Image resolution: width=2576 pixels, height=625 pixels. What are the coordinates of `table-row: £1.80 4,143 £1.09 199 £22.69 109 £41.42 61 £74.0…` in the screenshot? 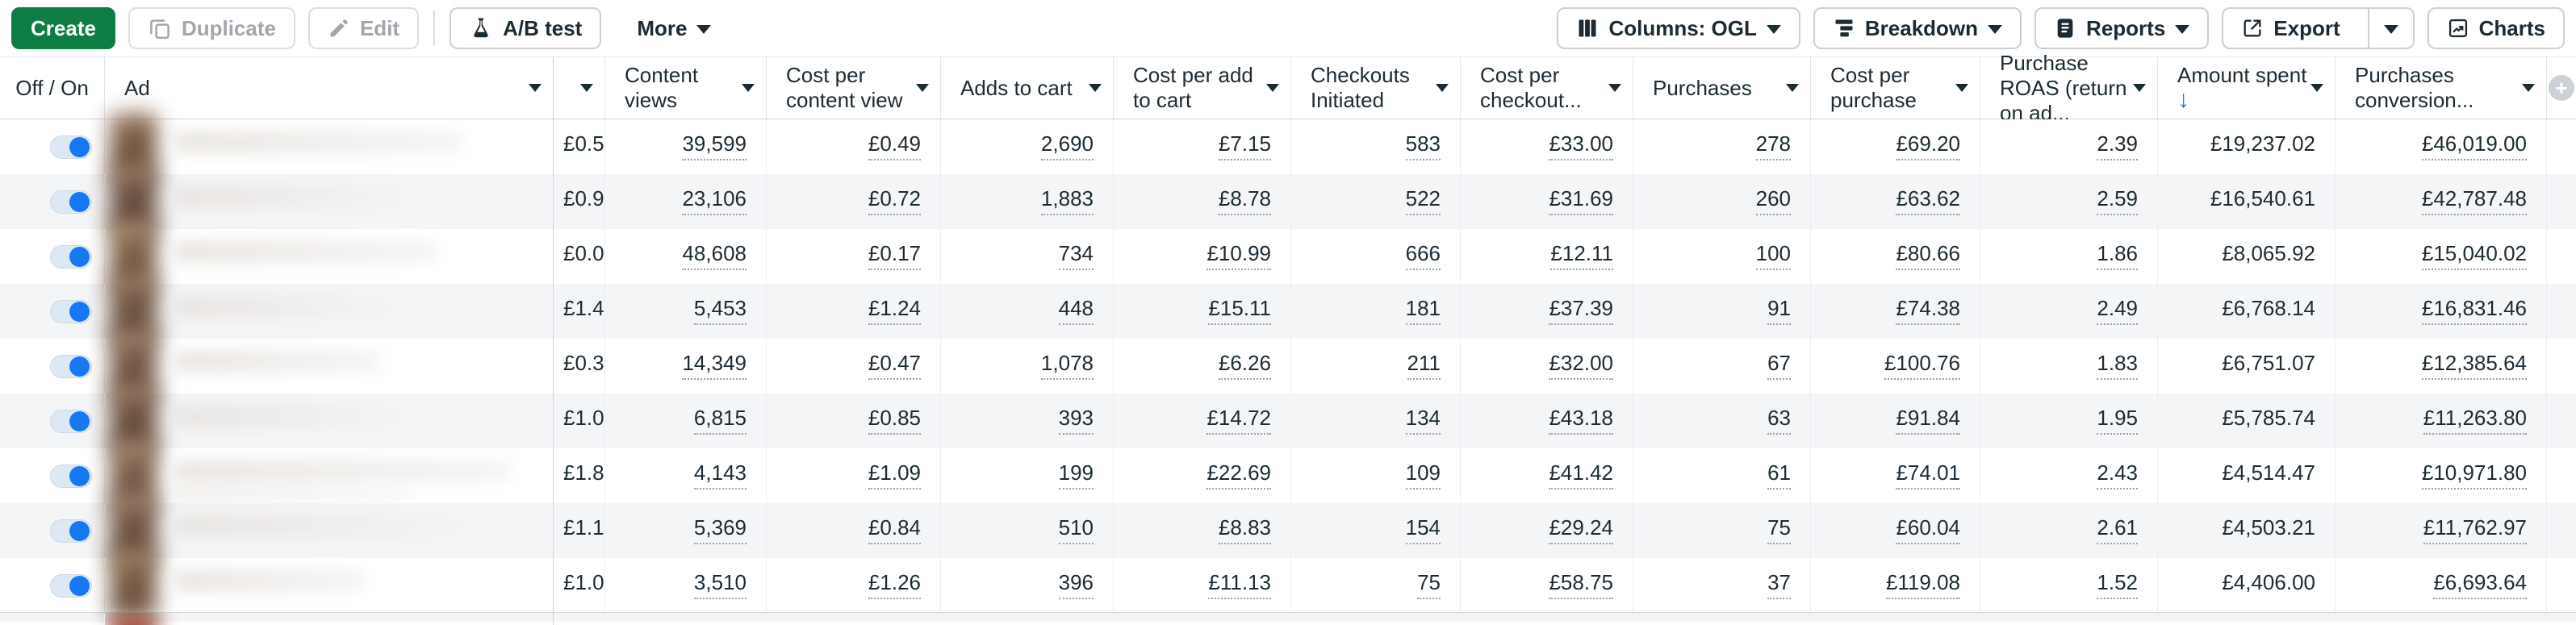 It's located at (1288, 476).